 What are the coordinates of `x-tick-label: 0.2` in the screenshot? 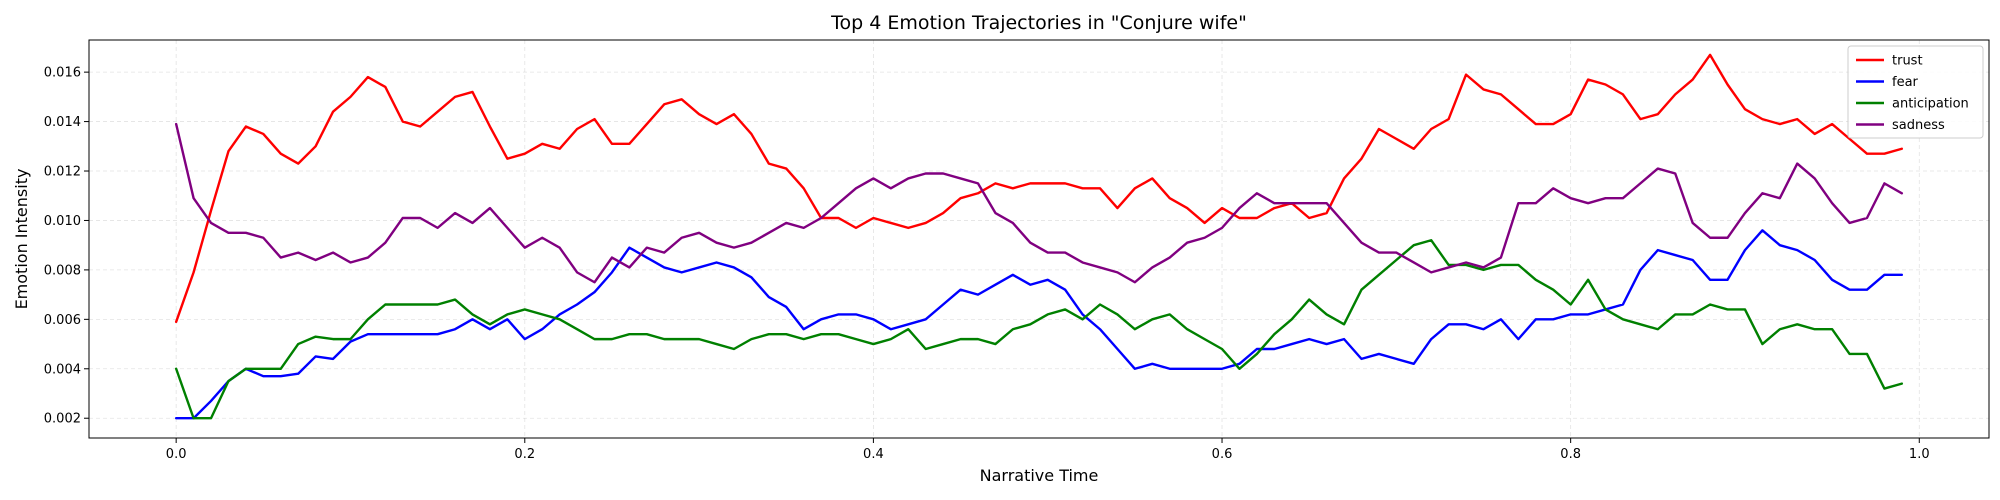 It's located at (524, 454).